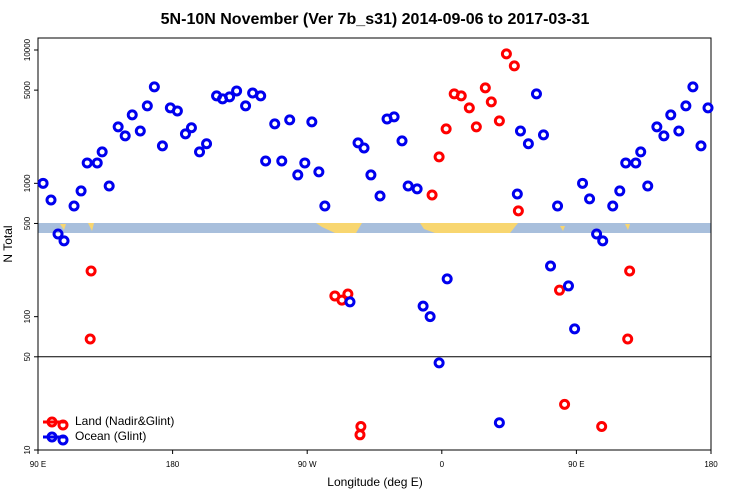  Describe the element at coordinates (374, 482) in the screenshot. I see `x-axis-label: Longitude (deg E)` at that location.